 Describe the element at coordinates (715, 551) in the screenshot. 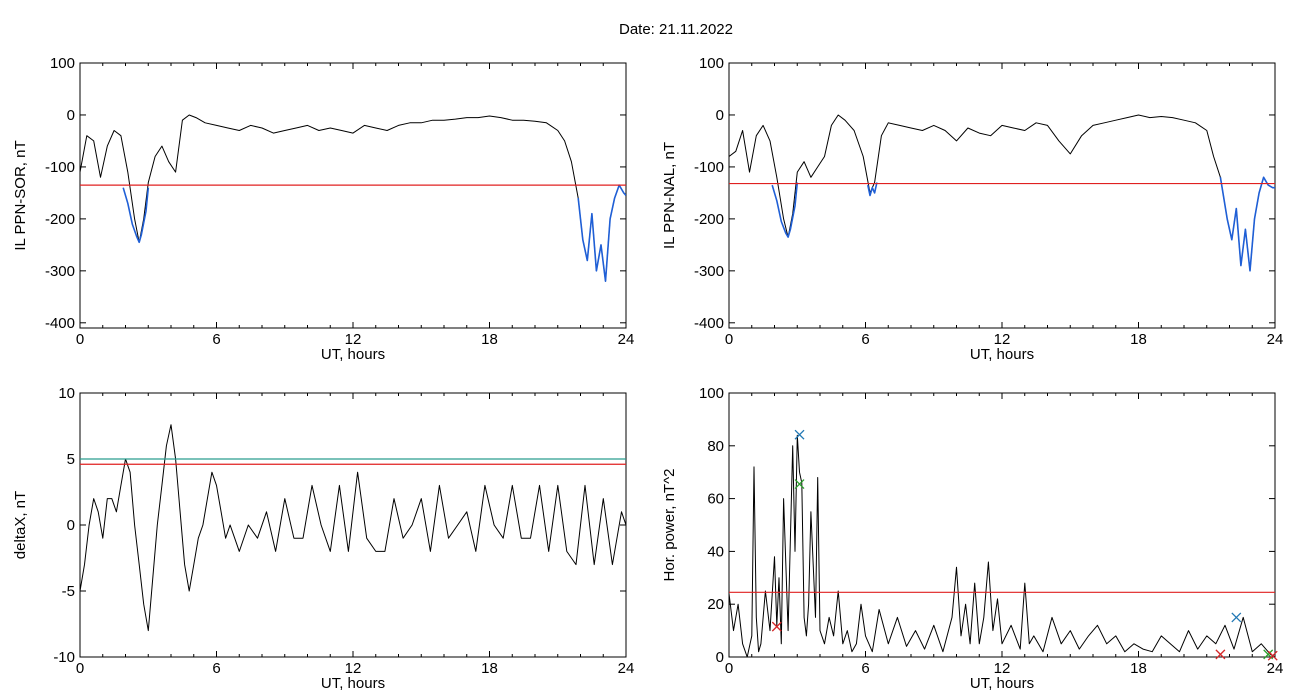

I see `y-tick-label: 40` at that location.